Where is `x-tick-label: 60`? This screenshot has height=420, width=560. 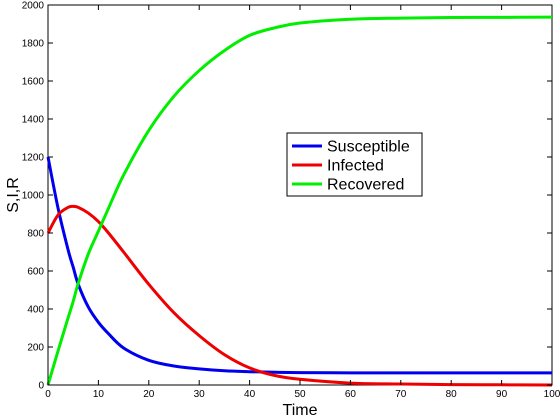
x-tick-label: 60 is located at coordinates (351, 394).